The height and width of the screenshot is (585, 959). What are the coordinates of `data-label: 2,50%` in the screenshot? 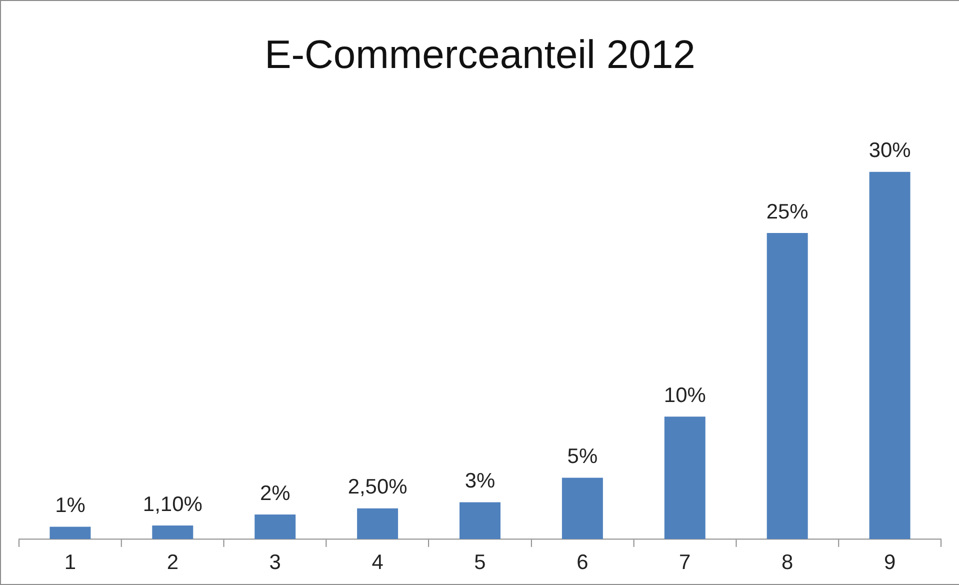 It's located at (378, 487).